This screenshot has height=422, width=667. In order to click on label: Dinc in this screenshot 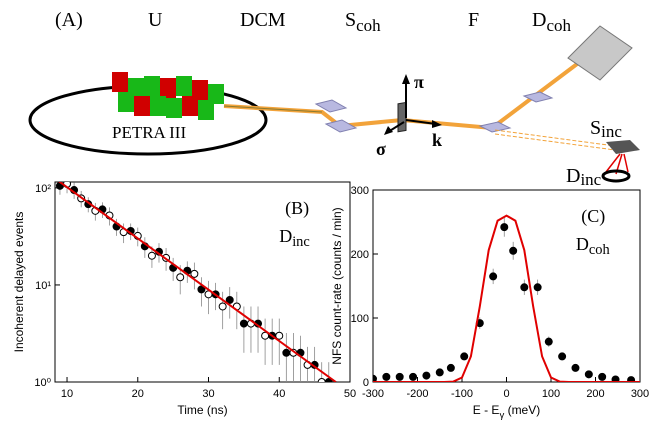, I will do `click(584, 177)`.